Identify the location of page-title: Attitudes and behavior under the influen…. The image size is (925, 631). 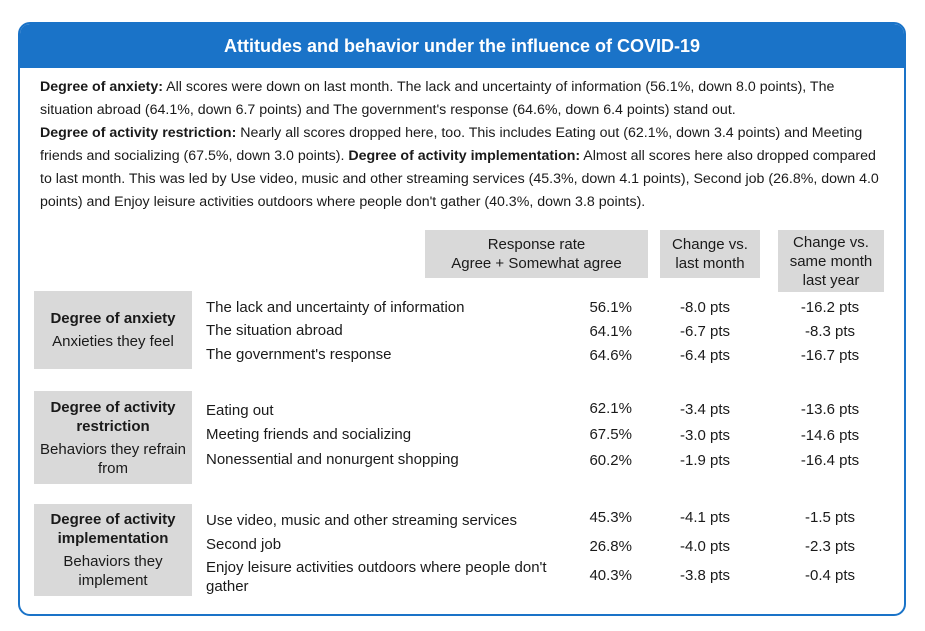
(462, 46).